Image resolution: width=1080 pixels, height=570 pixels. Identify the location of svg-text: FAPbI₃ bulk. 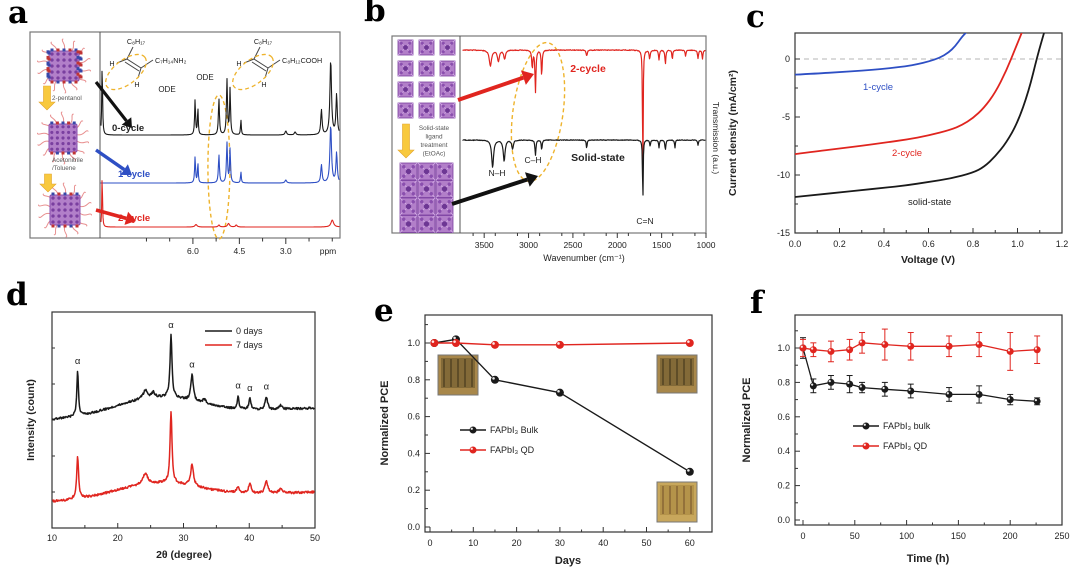
(907, 426).